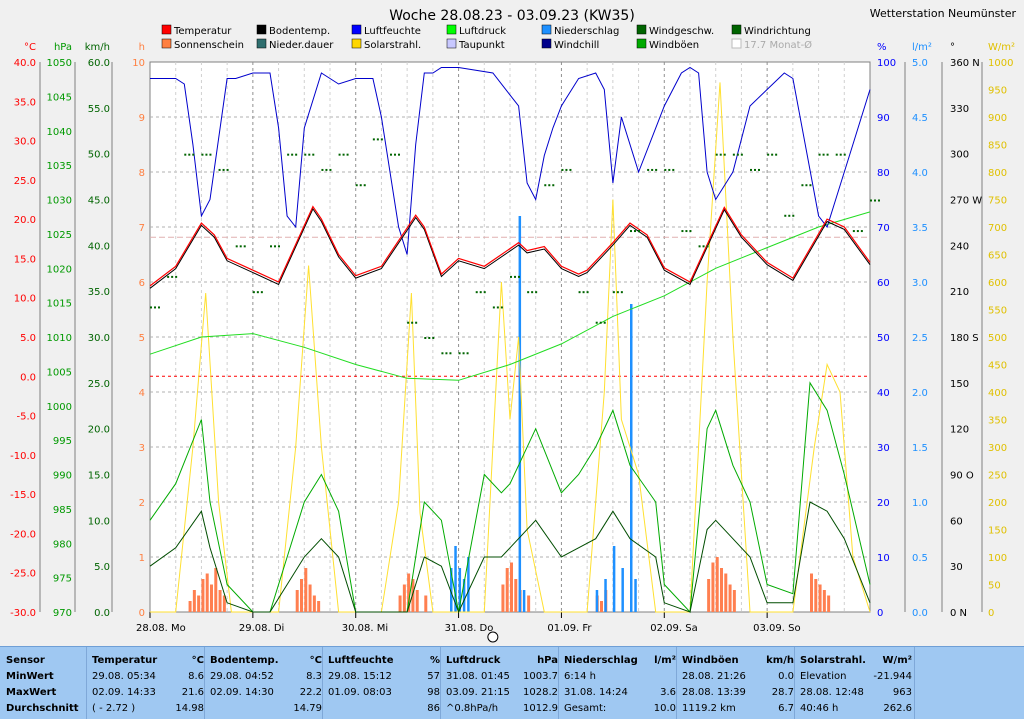  Describe the element at coordinates (959, 155) in the screenshot. I see `winddir-axis-tick: 300` at that location.